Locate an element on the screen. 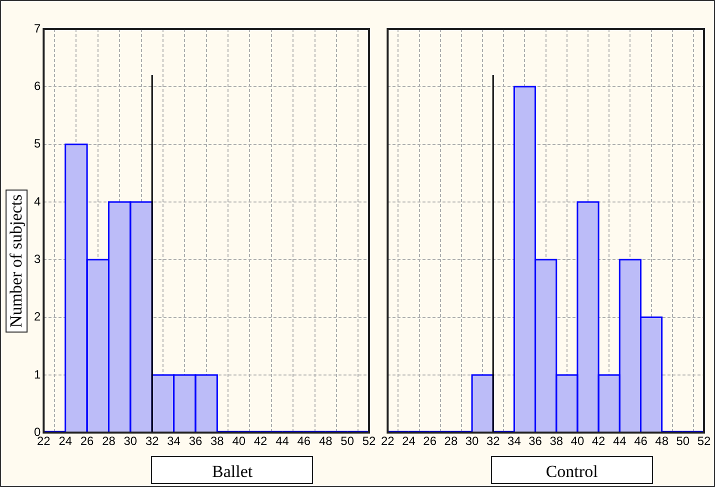 This screenshot has width=715, height=487. x-axis-title: Ballet is located at coordinates (232, 470).